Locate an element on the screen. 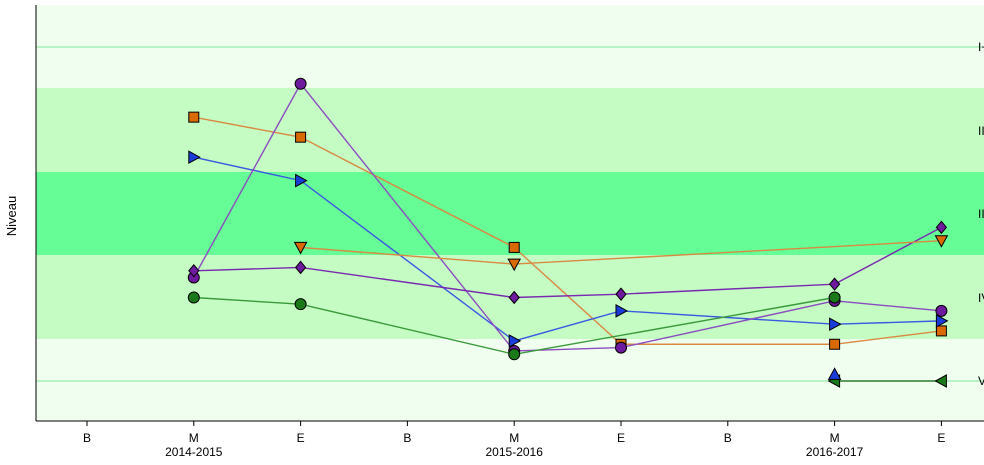  band-labels: I+IIIIIIVV is located at coordinates (981, 214).